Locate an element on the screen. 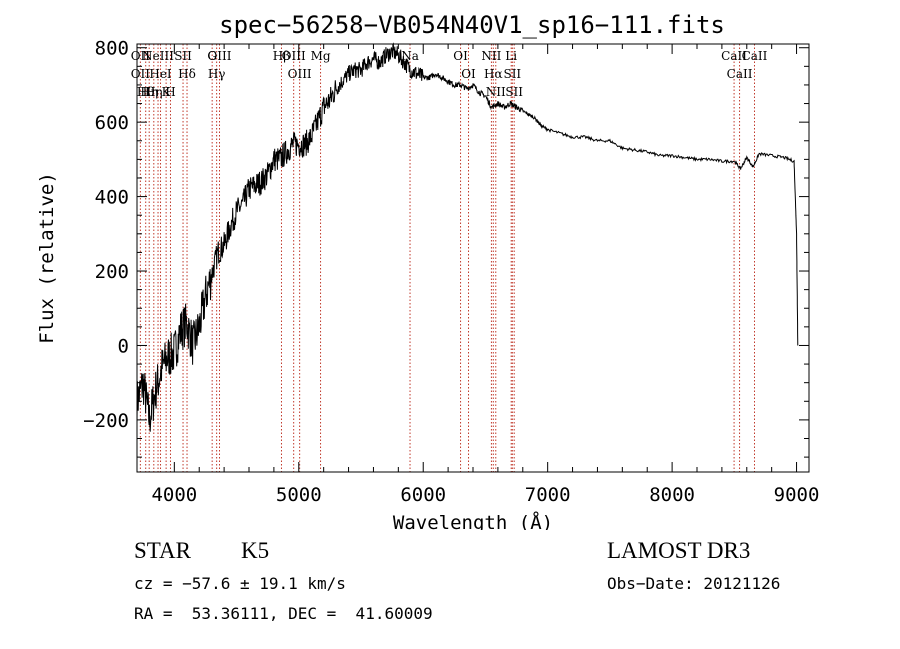 This screenshot has width=900, height=649. x-axis-label: Wavelength (Å) is located at coordinates (473, 520).